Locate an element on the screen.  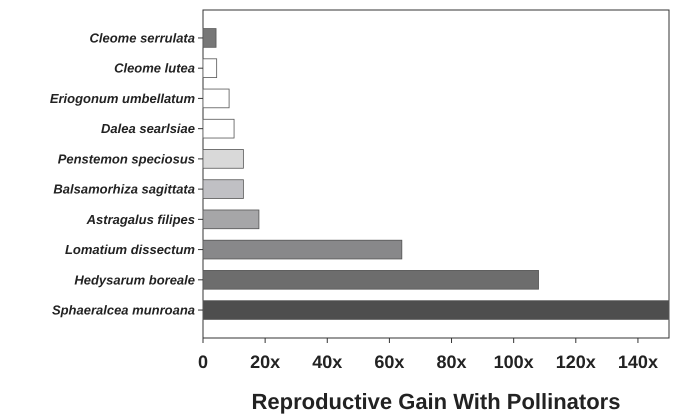
y-tick-label: Cleome lutea is located at coordinates (154, 68).